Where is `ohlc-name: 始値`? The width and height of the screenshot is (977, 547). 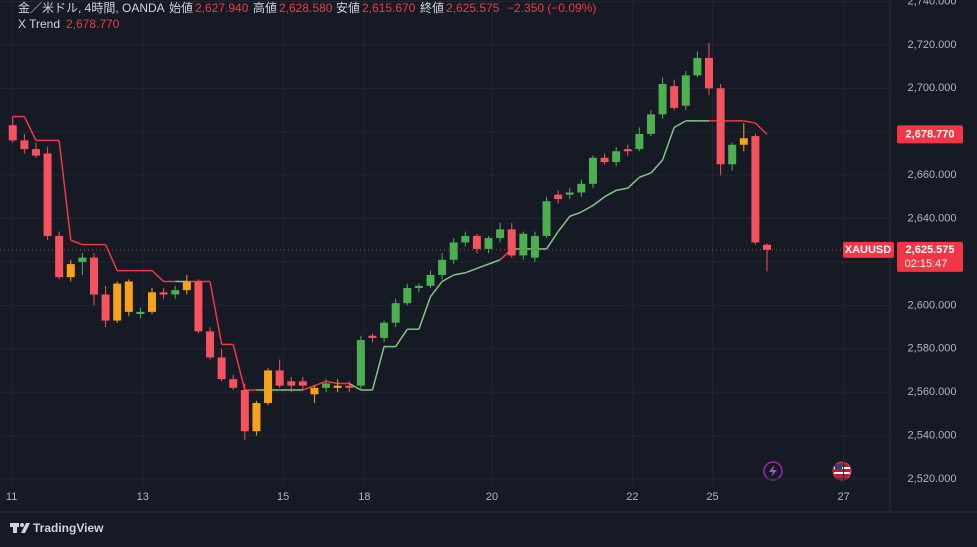
ohlc-name: 始値 is located at coordinates (181, 7).